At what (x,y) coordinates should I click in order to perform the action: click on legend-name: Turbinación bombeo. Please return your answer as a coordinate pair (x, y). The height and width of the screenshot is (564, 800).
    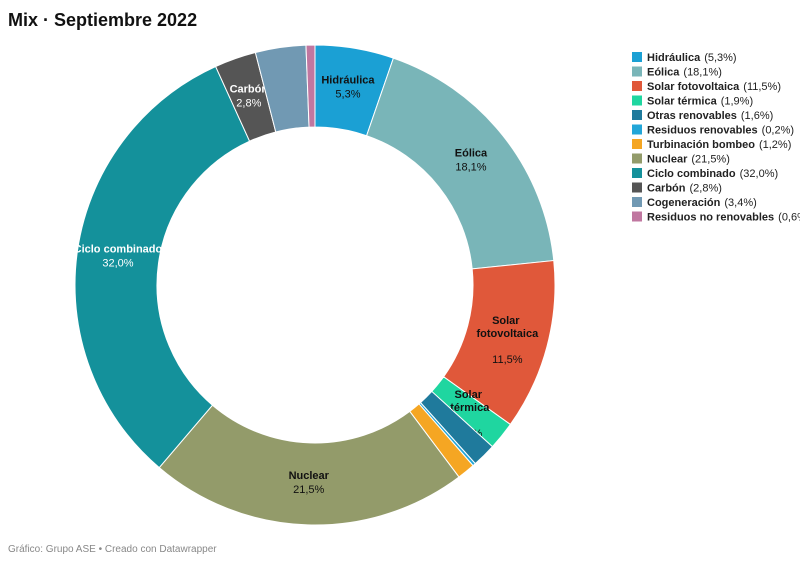
    Looking at the image, I should click on (701, 145).